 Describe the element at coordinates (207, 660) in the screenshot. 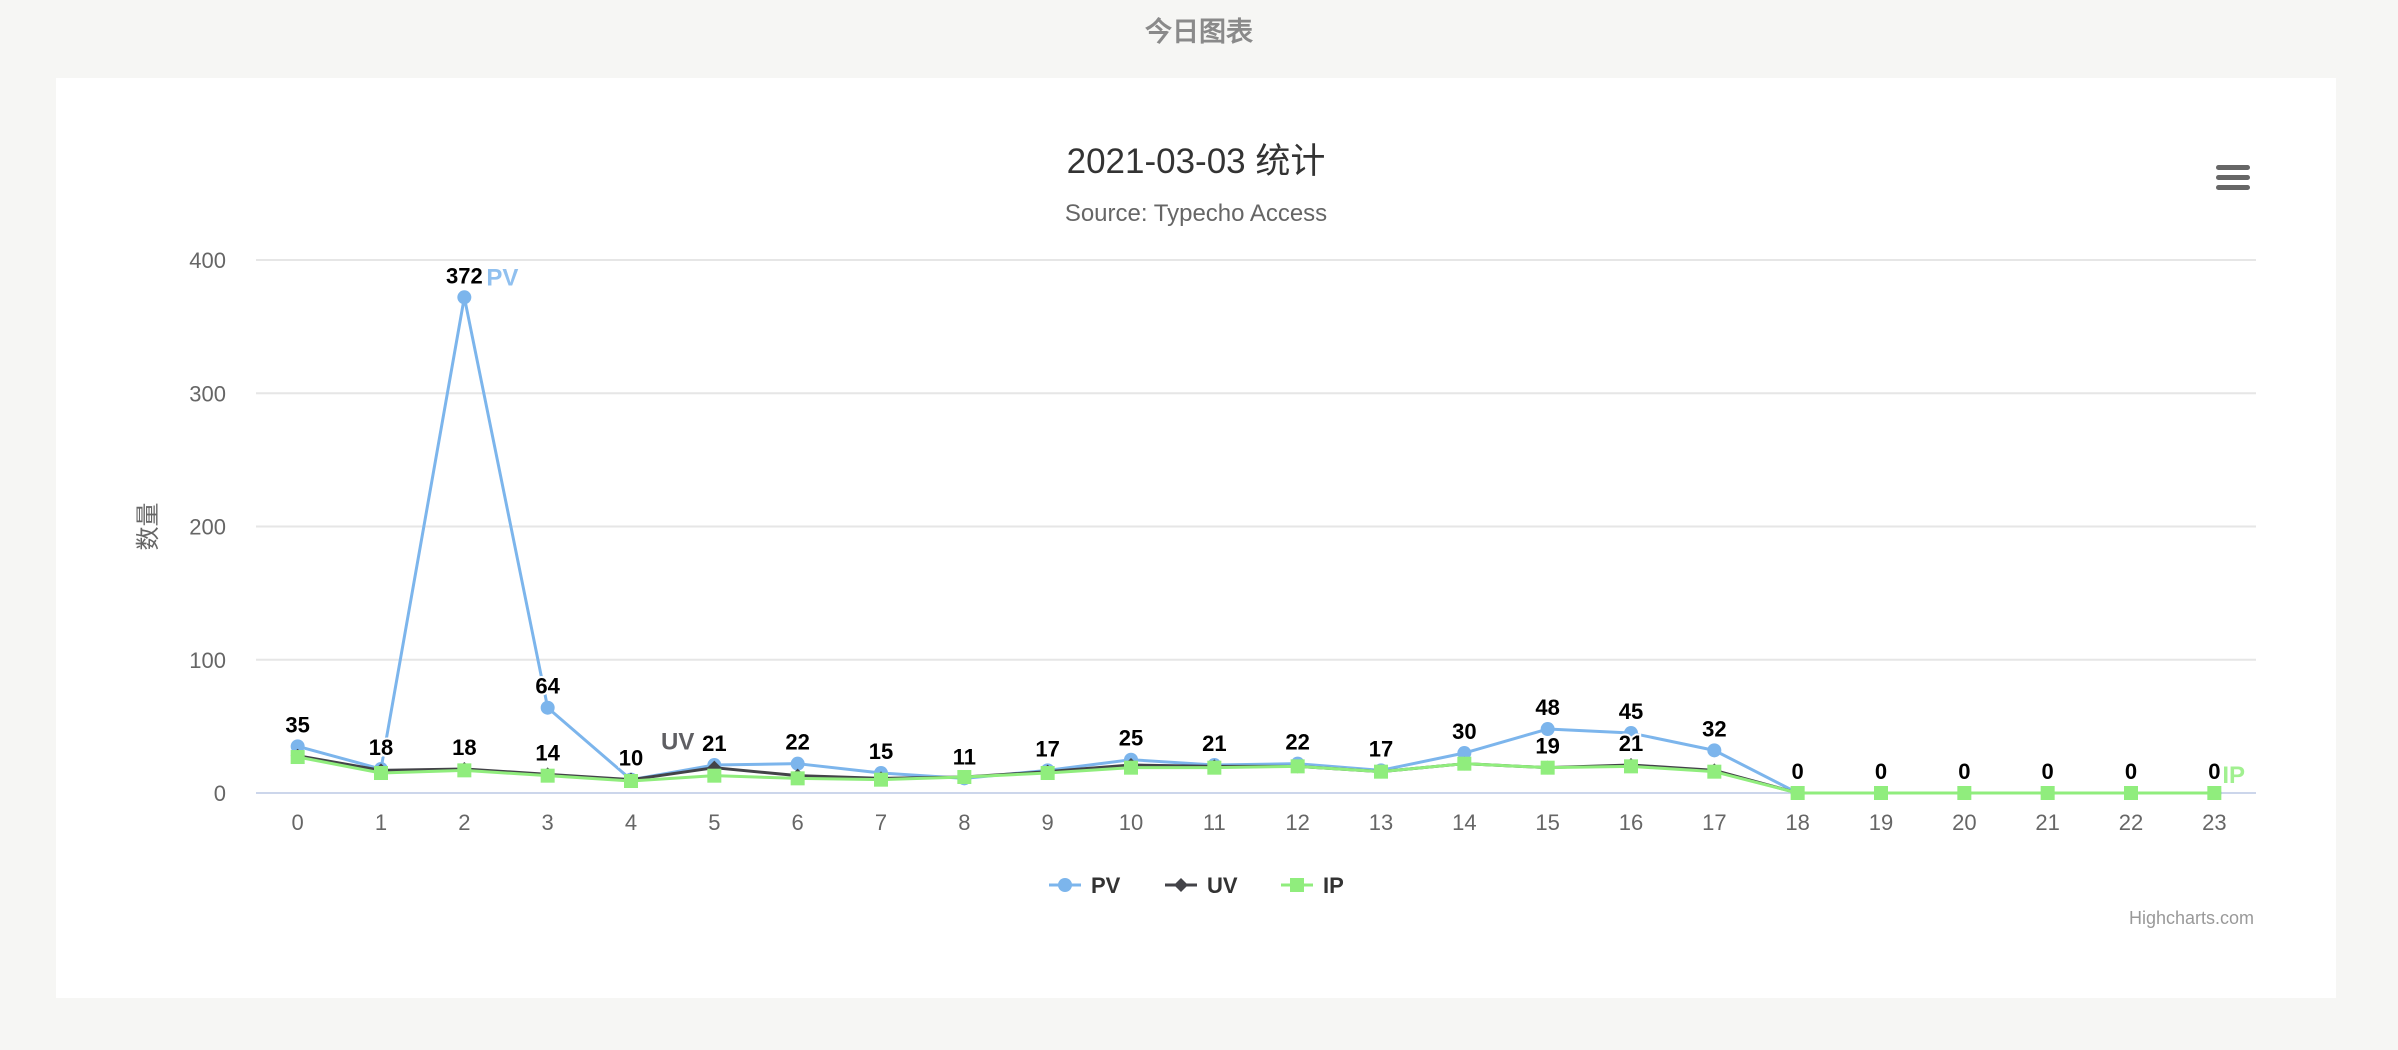

I see `y-tick-label: 100` at that location.